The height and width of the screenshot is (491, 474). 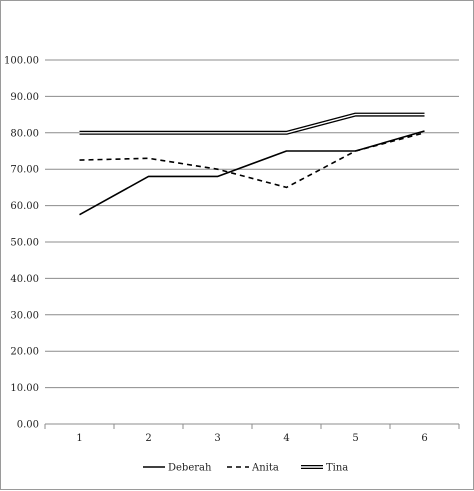 What do you see at coordinates (24, 279) in the screenshot?
I see `y-tick-label: 40.00` at bounding box center [24, 279].